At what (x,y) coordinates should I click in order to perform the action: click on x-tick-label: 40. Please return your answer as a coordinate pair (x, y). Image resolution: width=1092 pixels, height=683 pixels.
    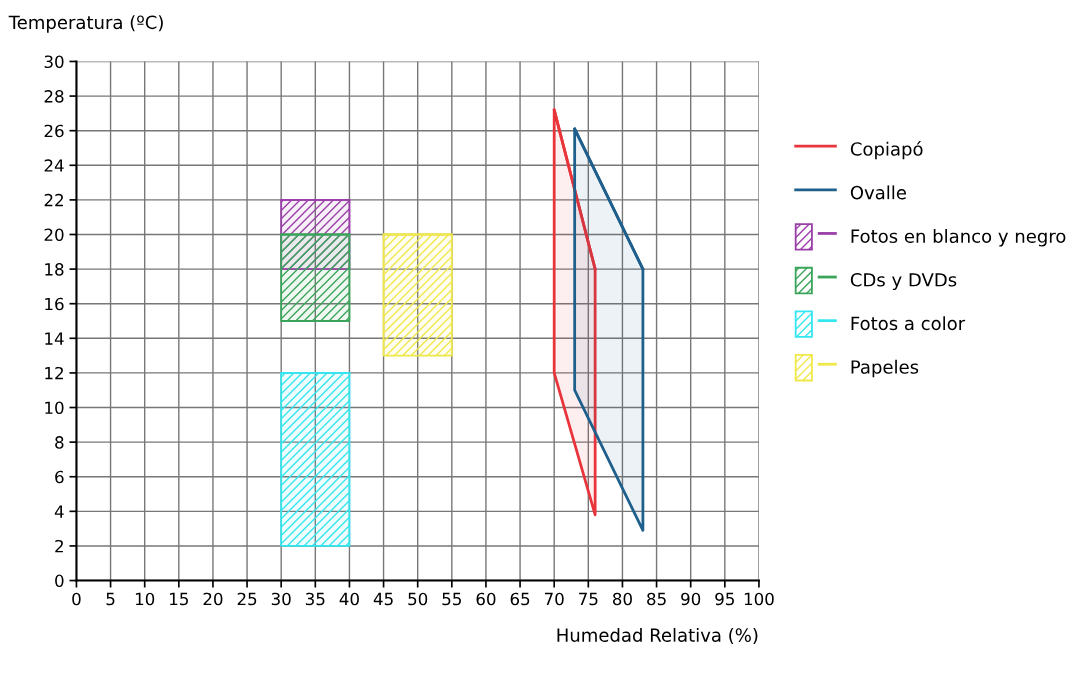
    Looking at the image, I should click on (349, 599).